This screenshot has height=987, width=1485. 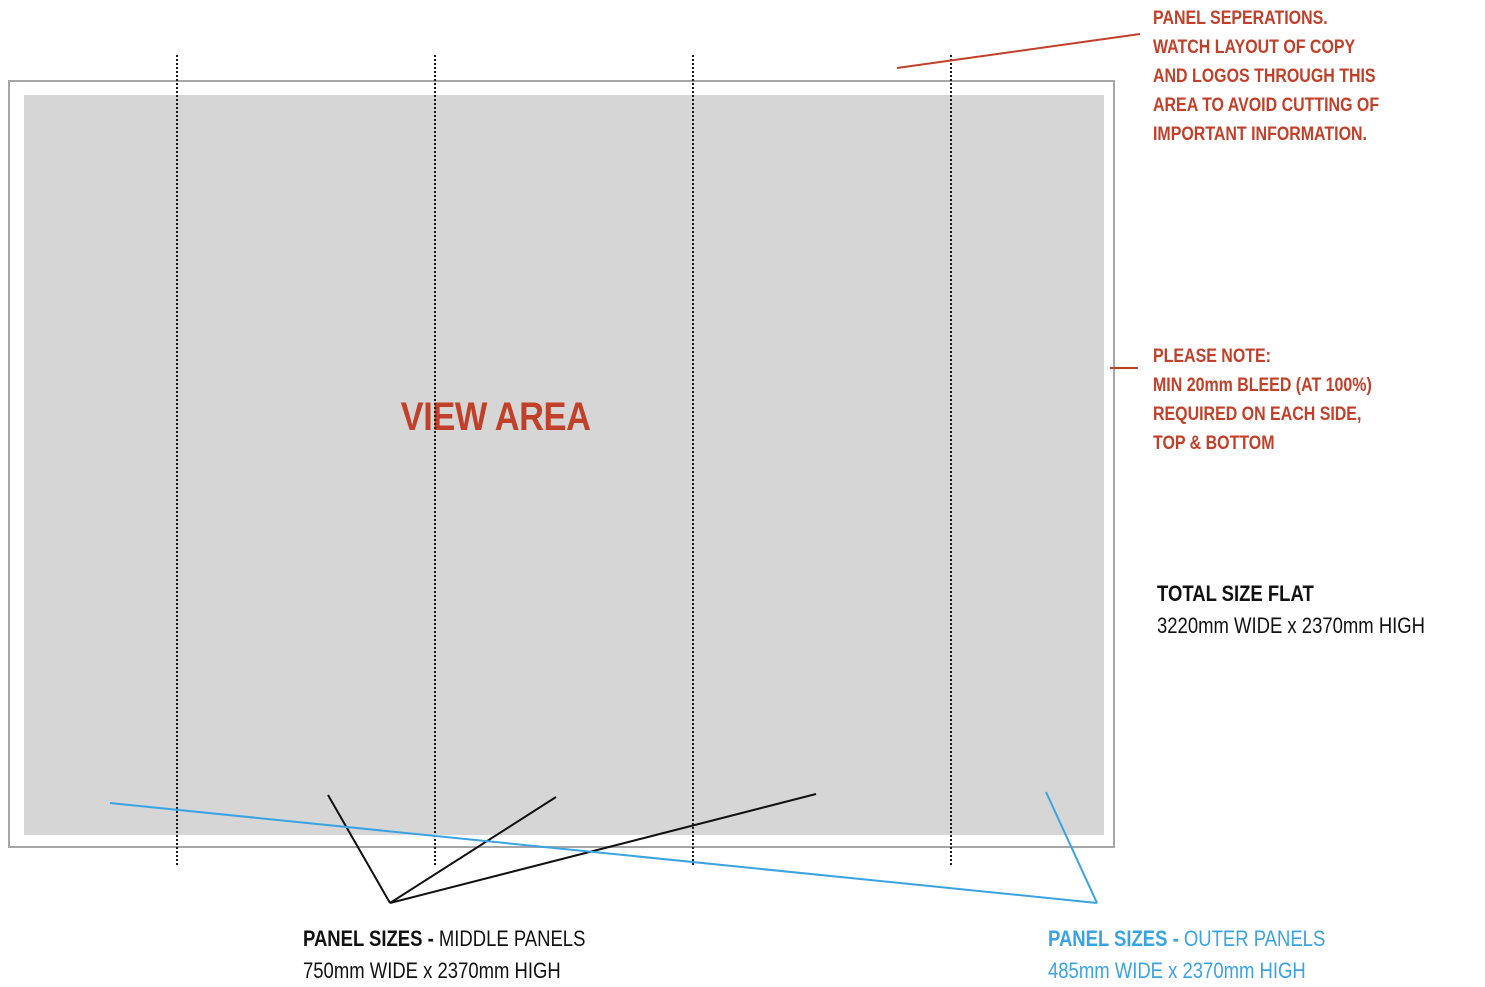 I want to click on outer-panel-value: 485mm WIDE x 2370mm HIGH, so click(x=1177, y=970).